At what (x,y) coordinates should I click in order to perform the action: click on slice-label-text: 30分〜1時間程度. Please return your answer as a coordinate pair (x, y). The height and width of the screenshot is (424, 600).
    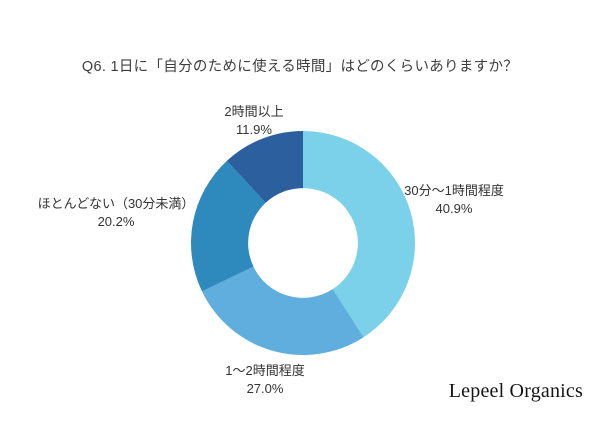
    Looking at the image, I should click on (454, 190).